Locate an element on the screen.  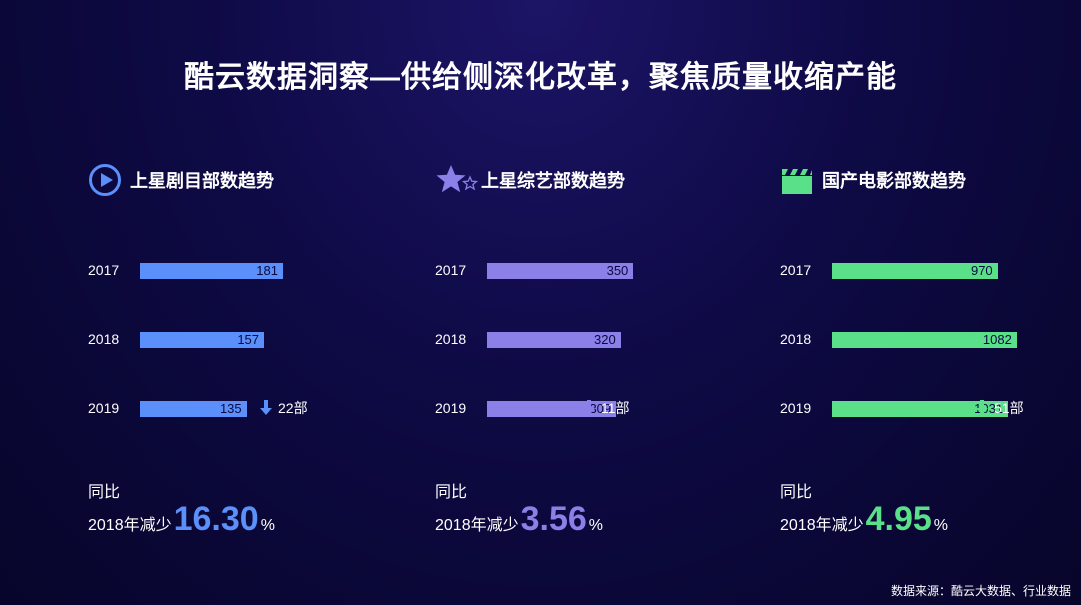
decrease-label: 51部 is located at coordinates (1009, 408).